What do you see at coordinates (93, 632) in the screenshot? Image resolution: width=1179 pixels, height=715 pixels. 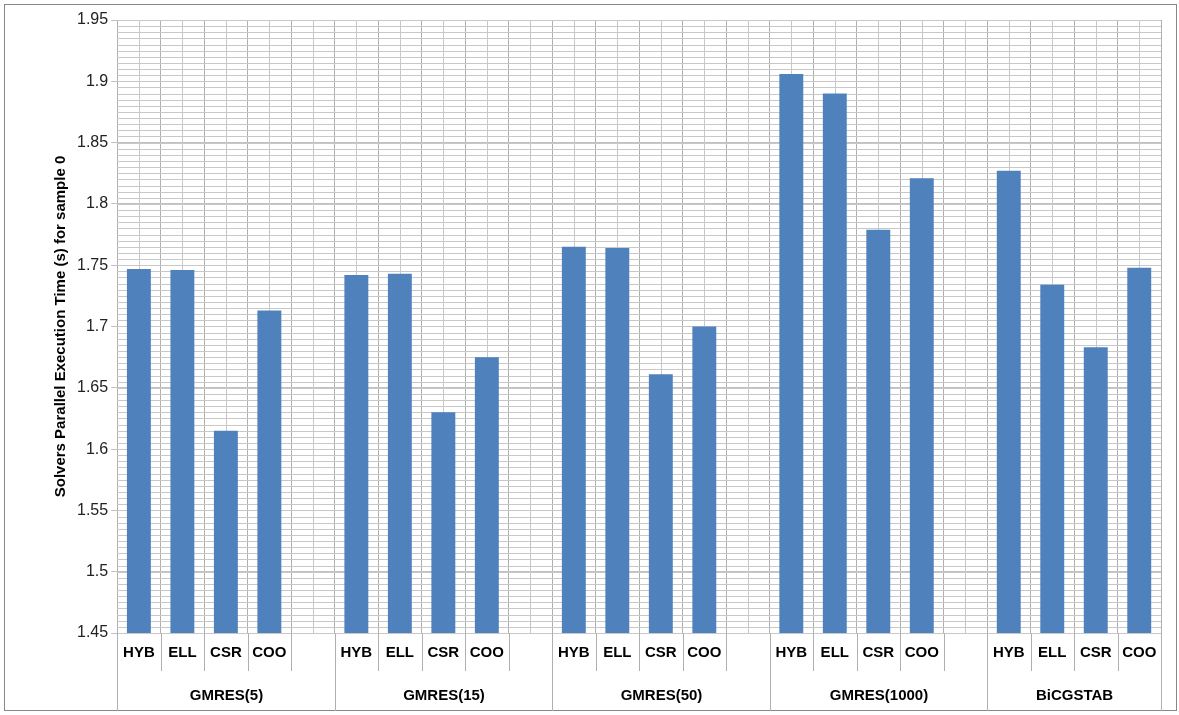 I see `y-tick-label: 1.45` at bounding box center [93, 632].